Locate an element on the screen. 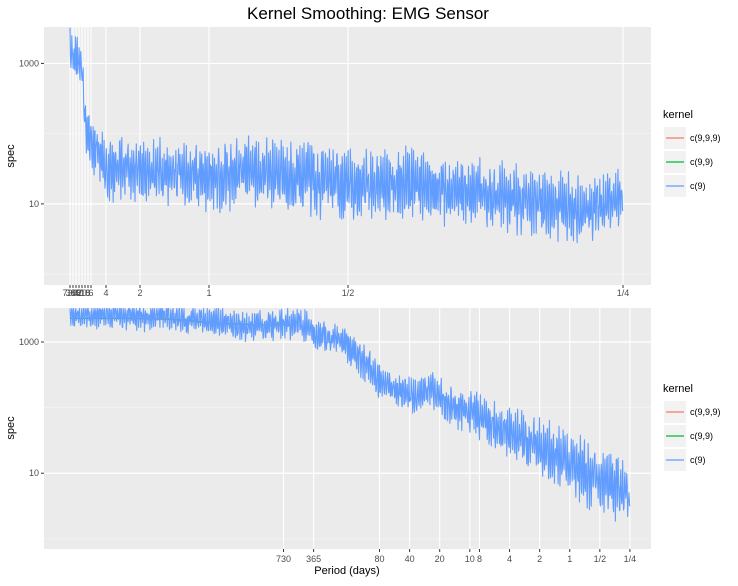 The width and height of the screenshot is (738, 586). legend-bottom: kernel c(9,9,9) c(9,9) c(9) is located at coordinates (692, 427).